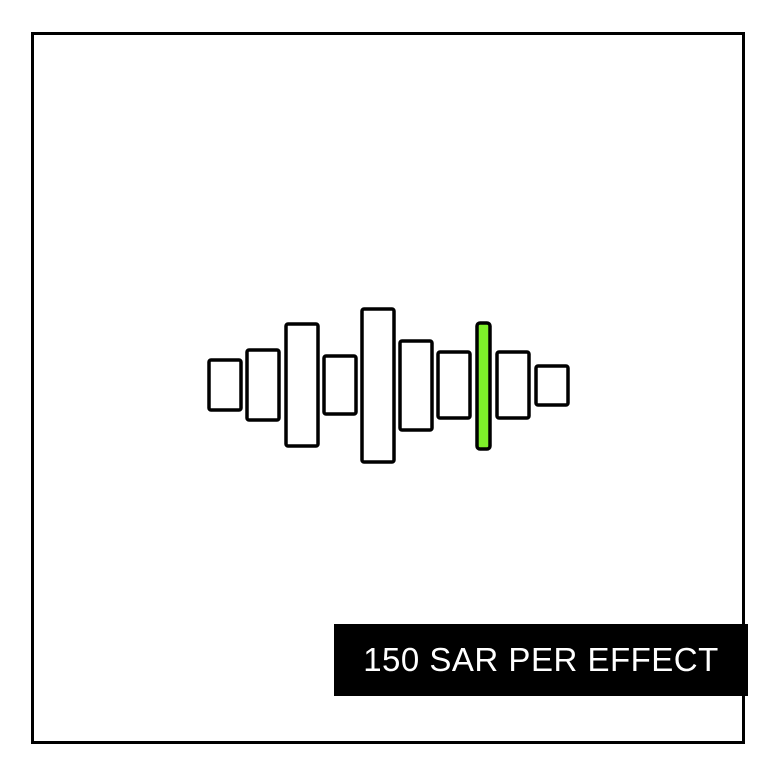 The image size is (771, 771). Describe the element at coordinates (483, 386) in the screenshot. I see `wave-bar-8-highlighted` at that location.